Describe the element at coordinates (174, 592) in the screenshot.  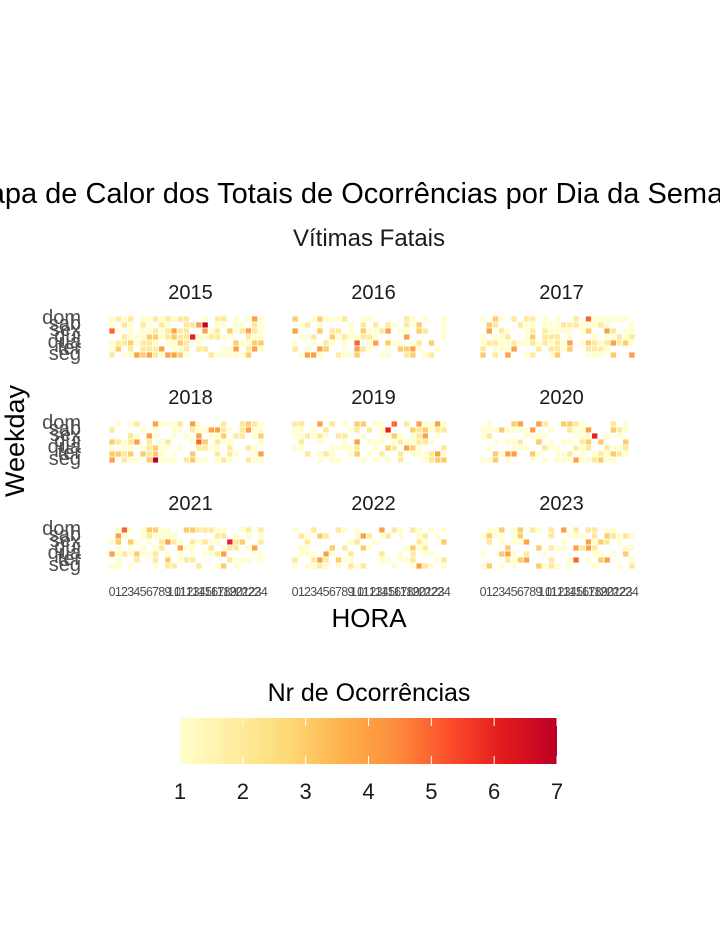
I see `x-tick-label: 10` at that location.